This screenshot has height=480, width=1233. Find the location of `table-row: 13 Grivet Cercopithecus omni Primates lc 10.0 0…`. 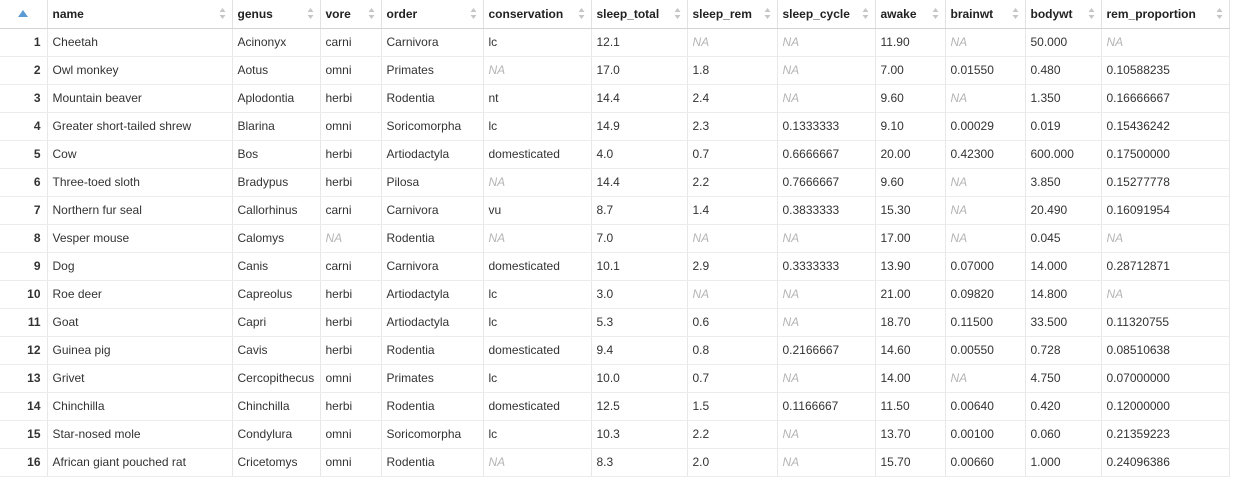

table-row: 13 Grivet Cercopithecus omni Primates lc 10.0 0… is located at coordinates (615, 378).